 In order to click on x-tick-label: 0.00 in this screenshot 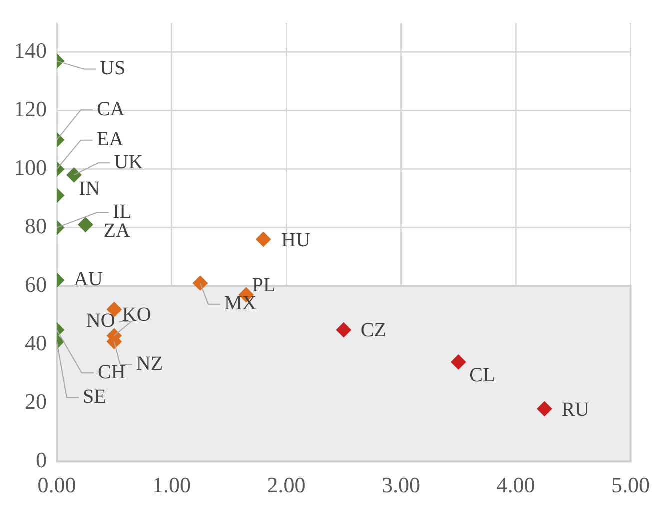, I will do `click(57, 485)`.